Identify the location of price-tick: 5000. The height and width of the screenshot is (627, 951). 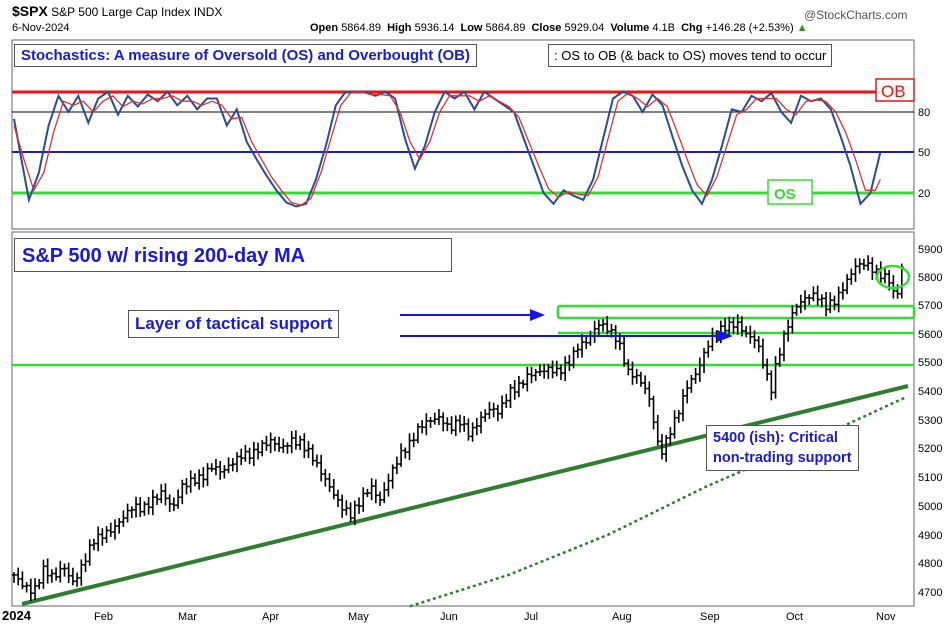
(930, 507).